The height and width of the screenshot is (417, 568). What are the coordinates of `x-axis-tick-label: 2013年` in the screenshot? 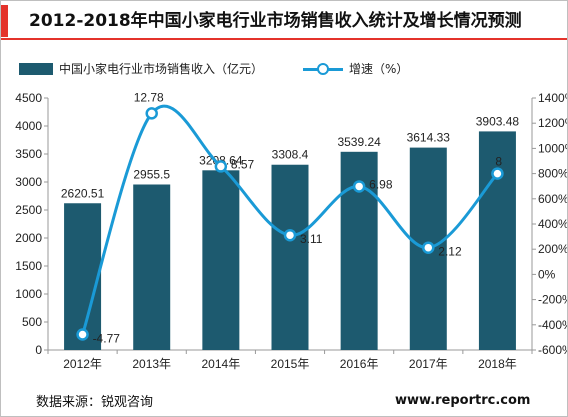 It's located at (151, 364).